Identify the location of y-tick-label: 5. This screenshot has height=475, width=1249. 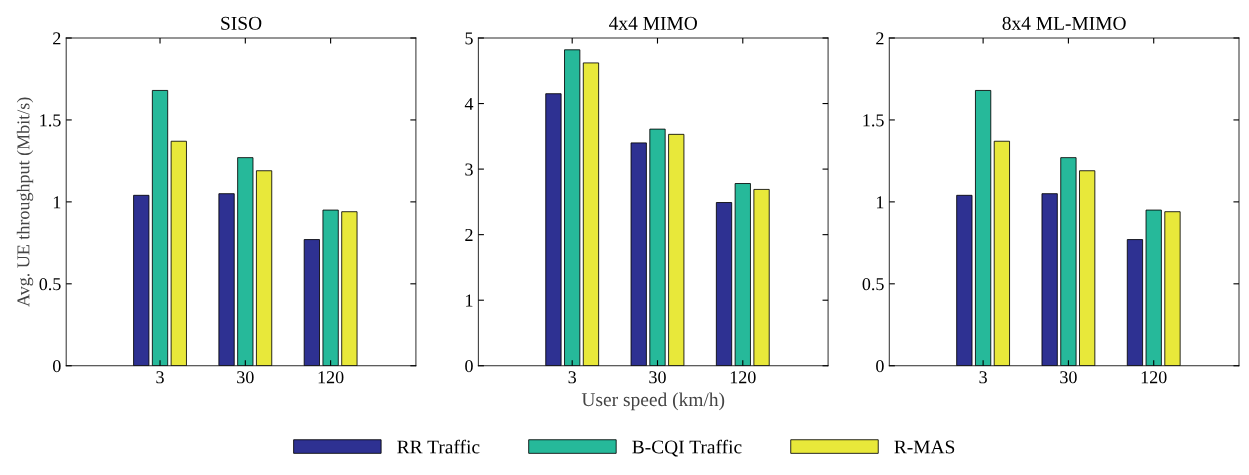
(469, 38).